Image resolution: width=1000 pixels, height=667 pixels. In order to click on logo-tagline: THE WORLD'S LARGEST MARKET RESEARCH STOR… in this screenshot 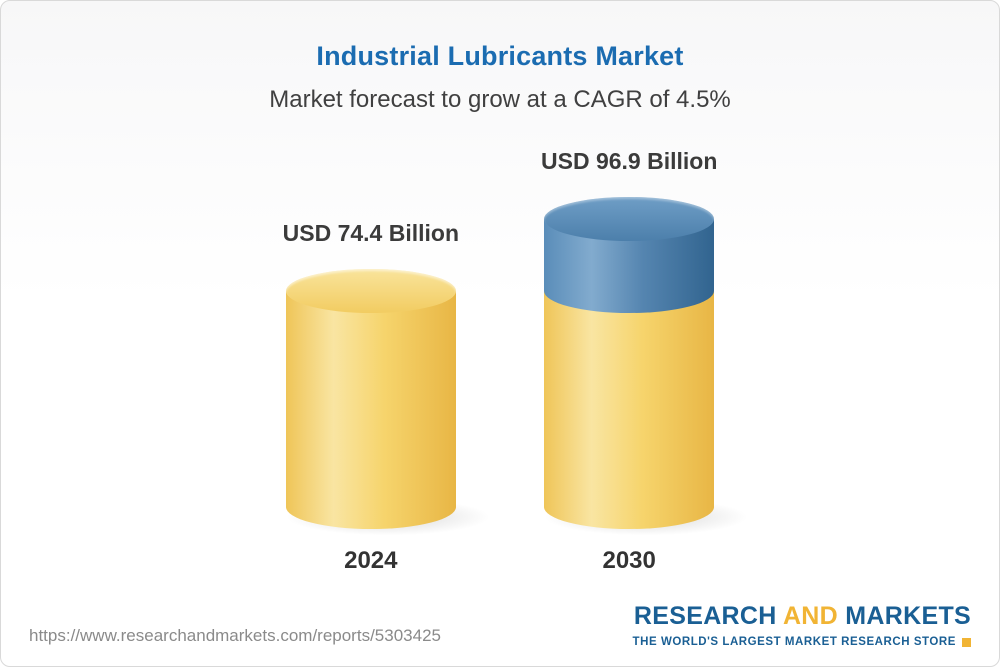, I will do `click(802, 642)`.